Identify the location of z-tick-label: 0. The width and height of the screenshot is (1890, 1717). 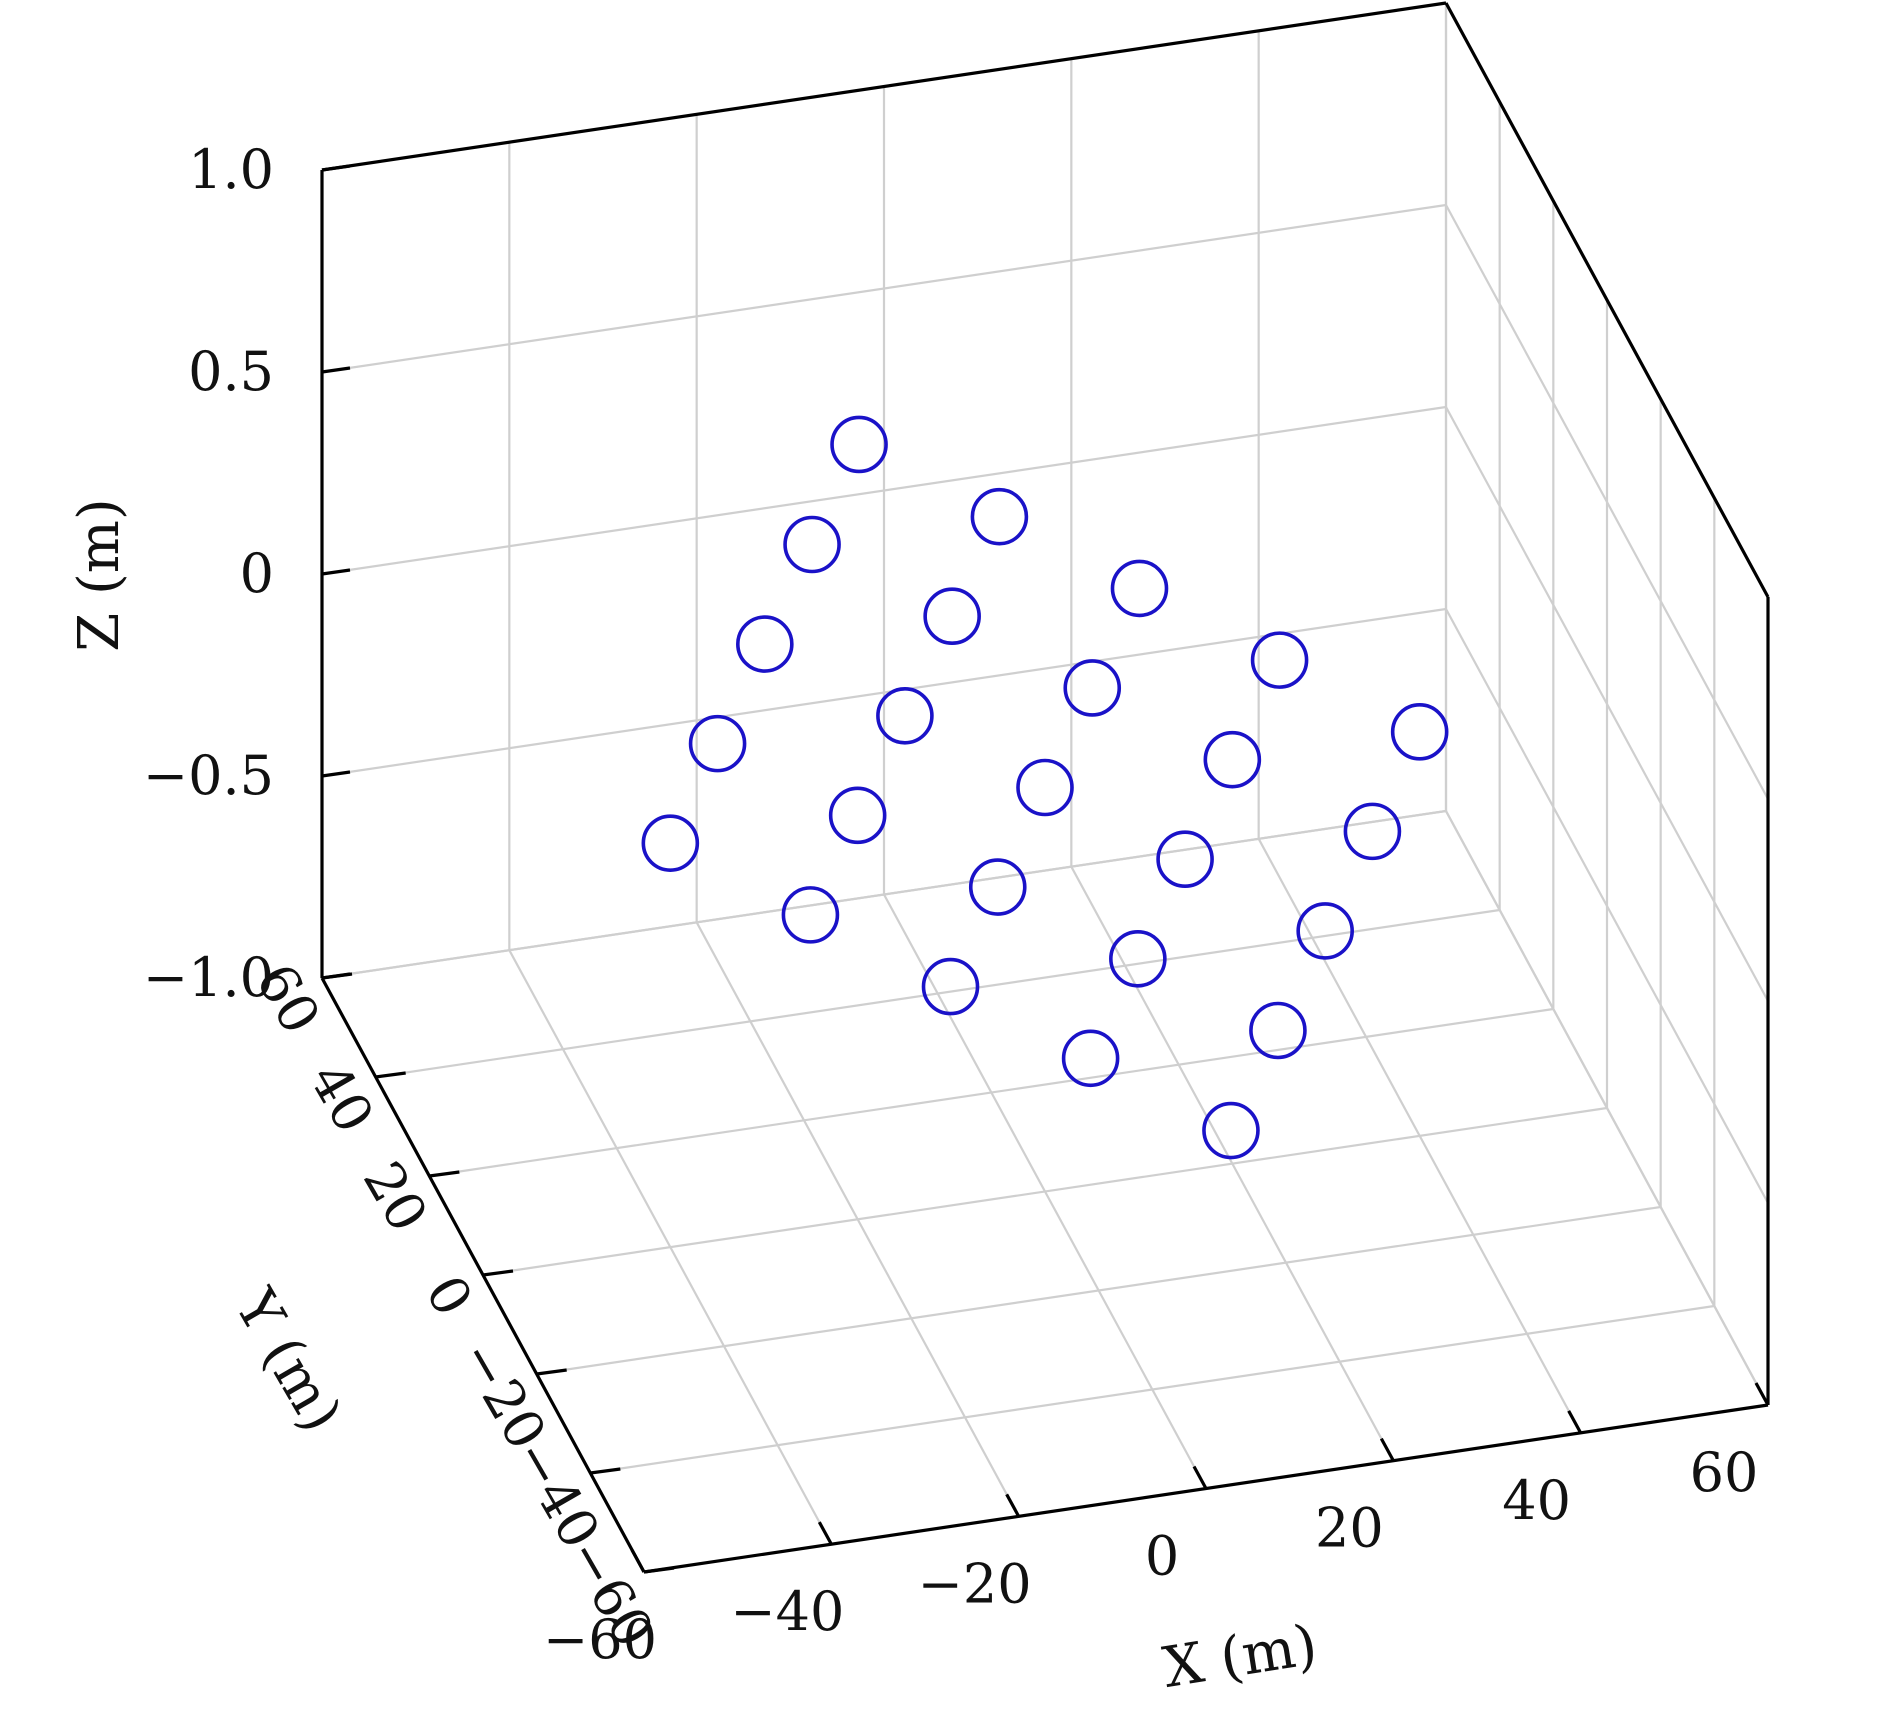
(257, 573).